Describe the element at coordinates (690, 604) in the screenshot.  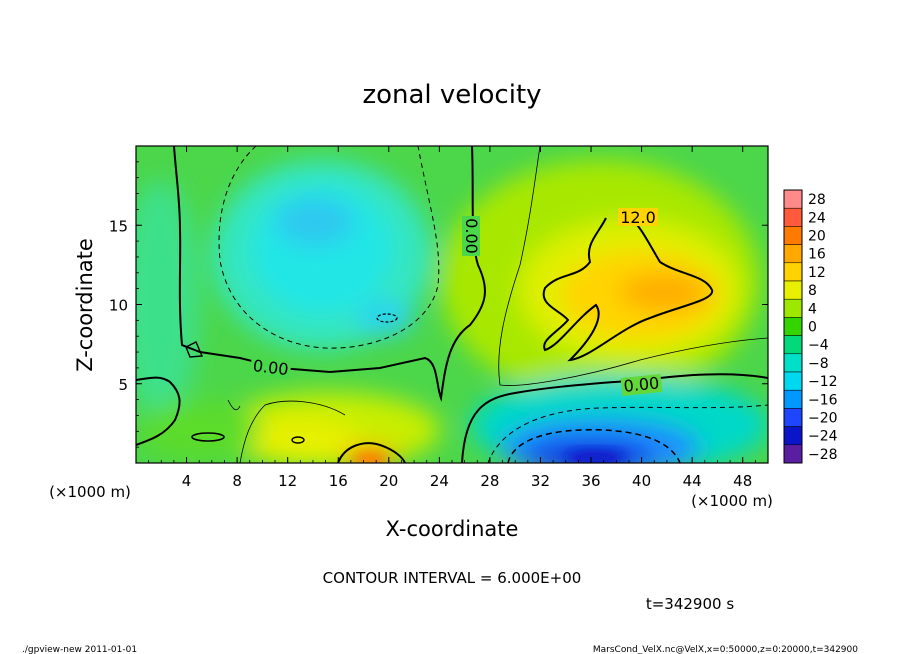
I see `time-text: t=342900 s` at that location.